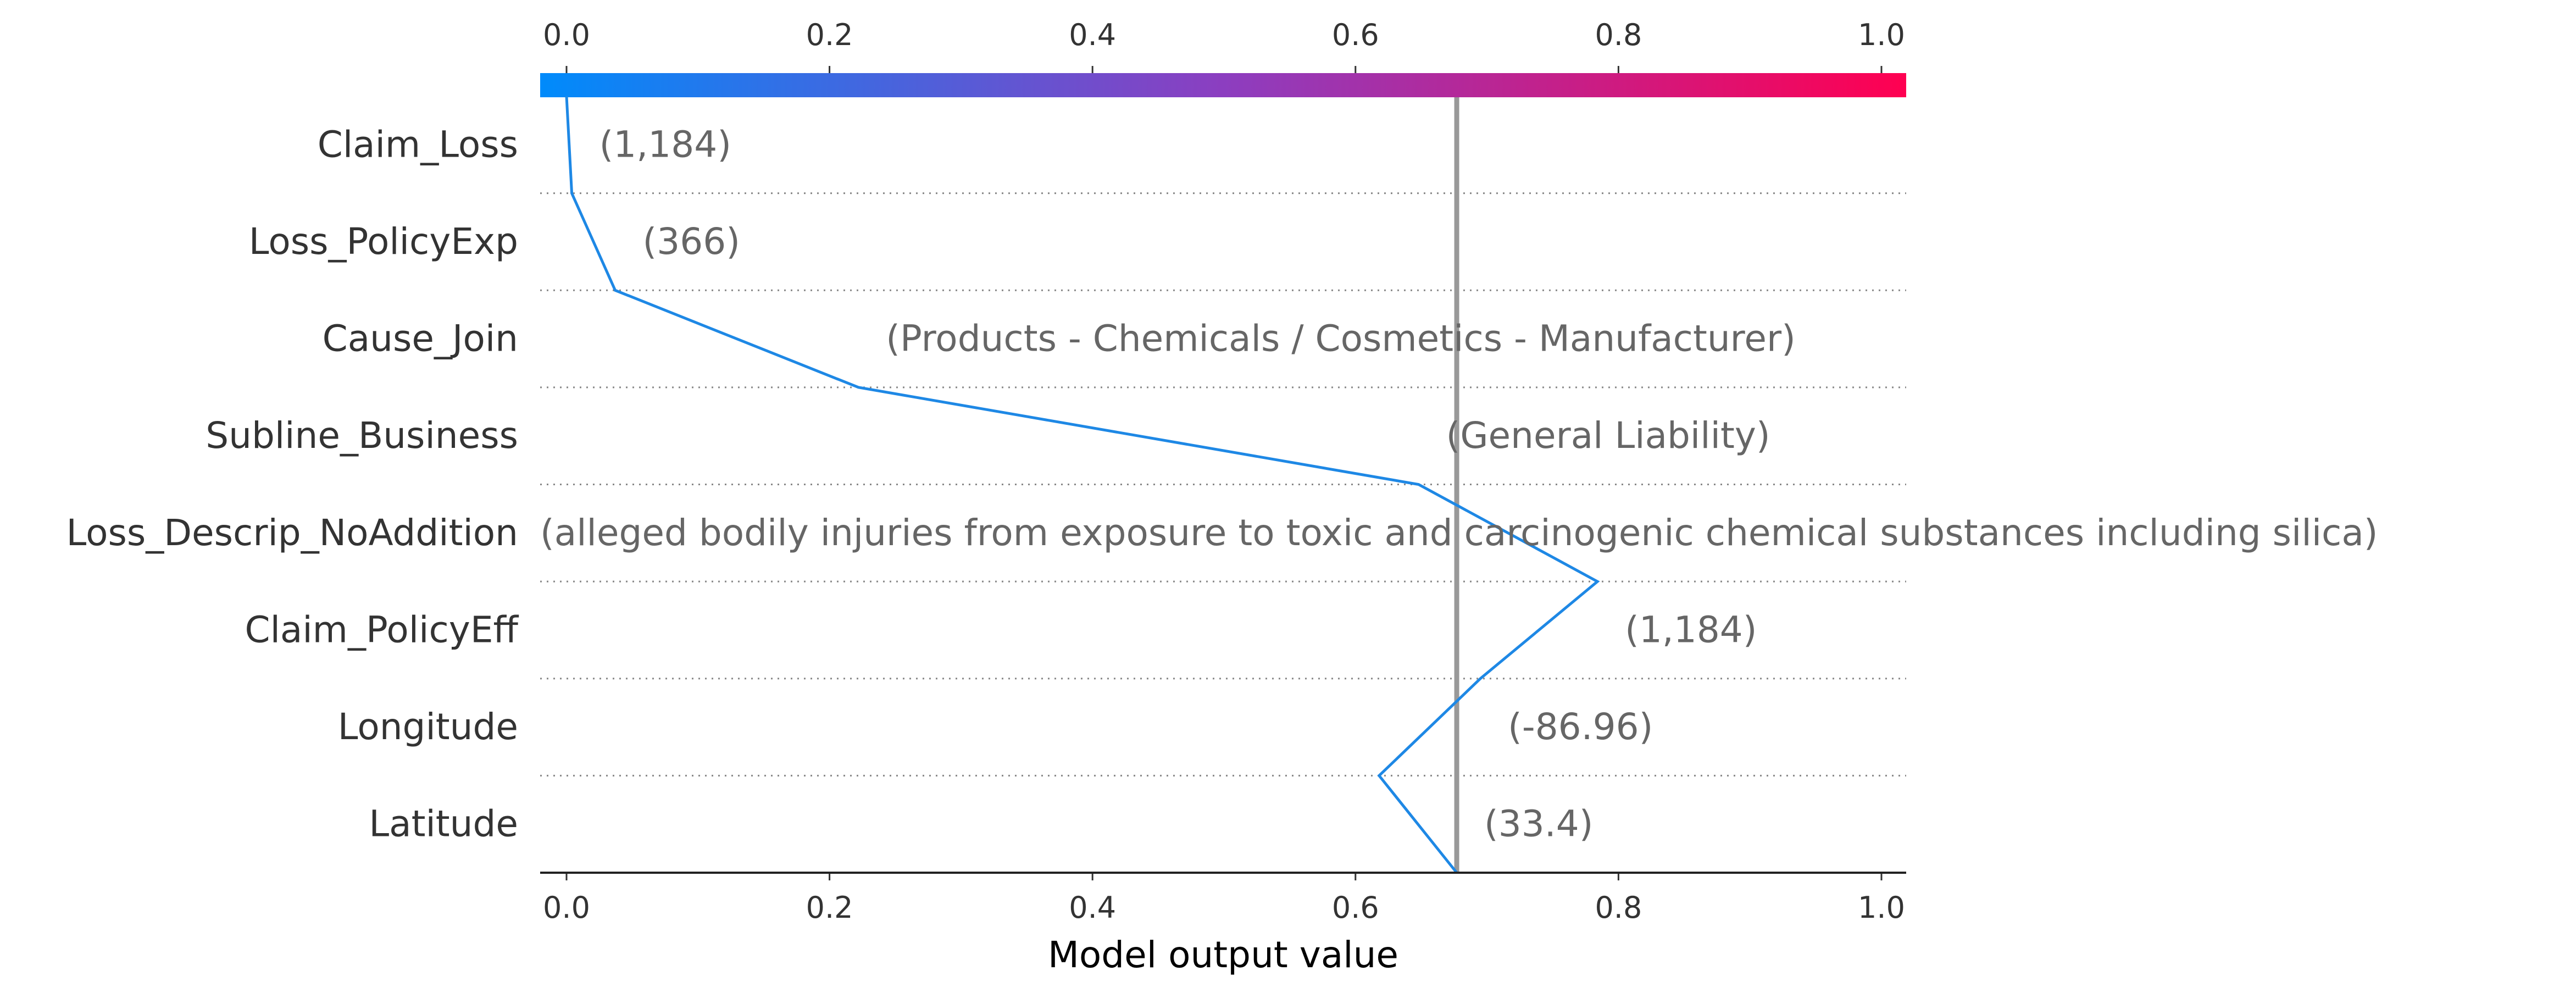  What do you see at coordinates (1355, 35) in the screenshot?
I see `top-tick-label: 0.6` at bounding box center [1355, 35].